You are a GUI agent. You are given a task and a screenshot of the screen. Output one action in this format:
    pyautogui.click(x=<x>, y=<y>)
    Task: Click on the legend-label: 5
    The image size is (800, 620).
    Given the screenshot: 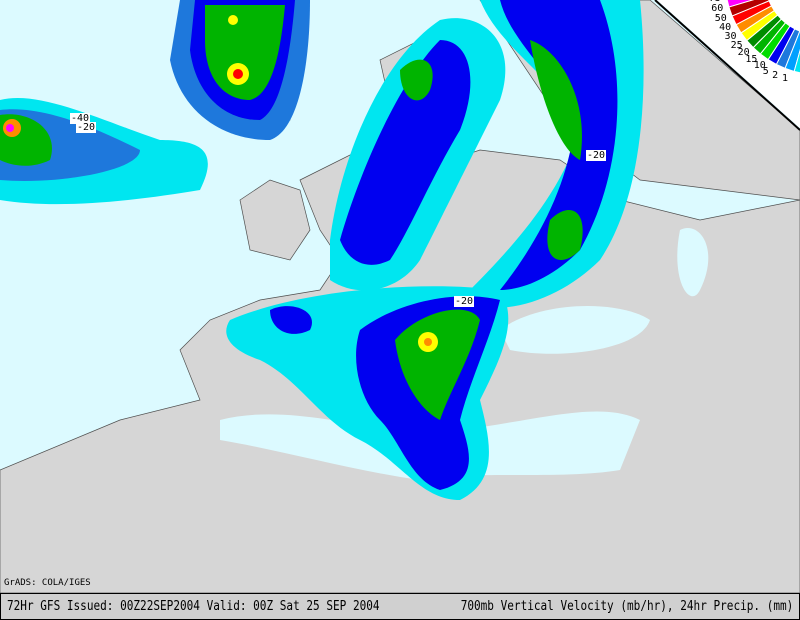 What is the action you would take?
    pyautogui.click(x=765, y=71)
    